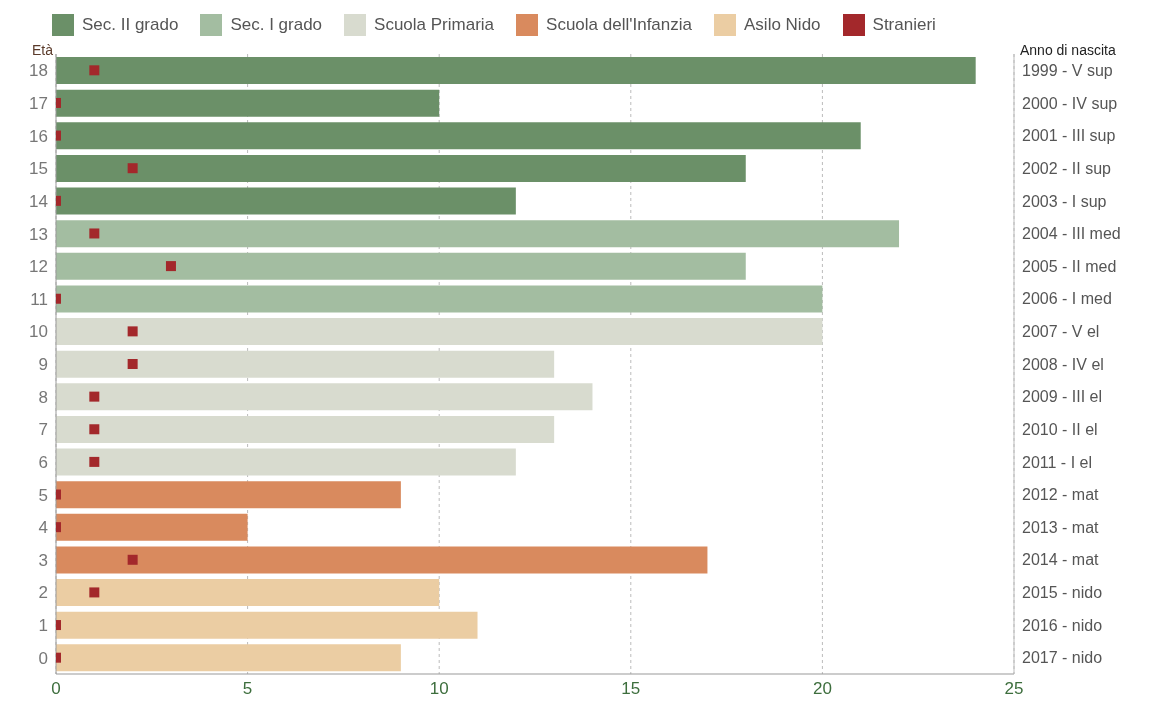  Describe the element at coordinates (1061, 332) in the screenshot. I see `y2-tick-label: 2007 - V el` at that location.